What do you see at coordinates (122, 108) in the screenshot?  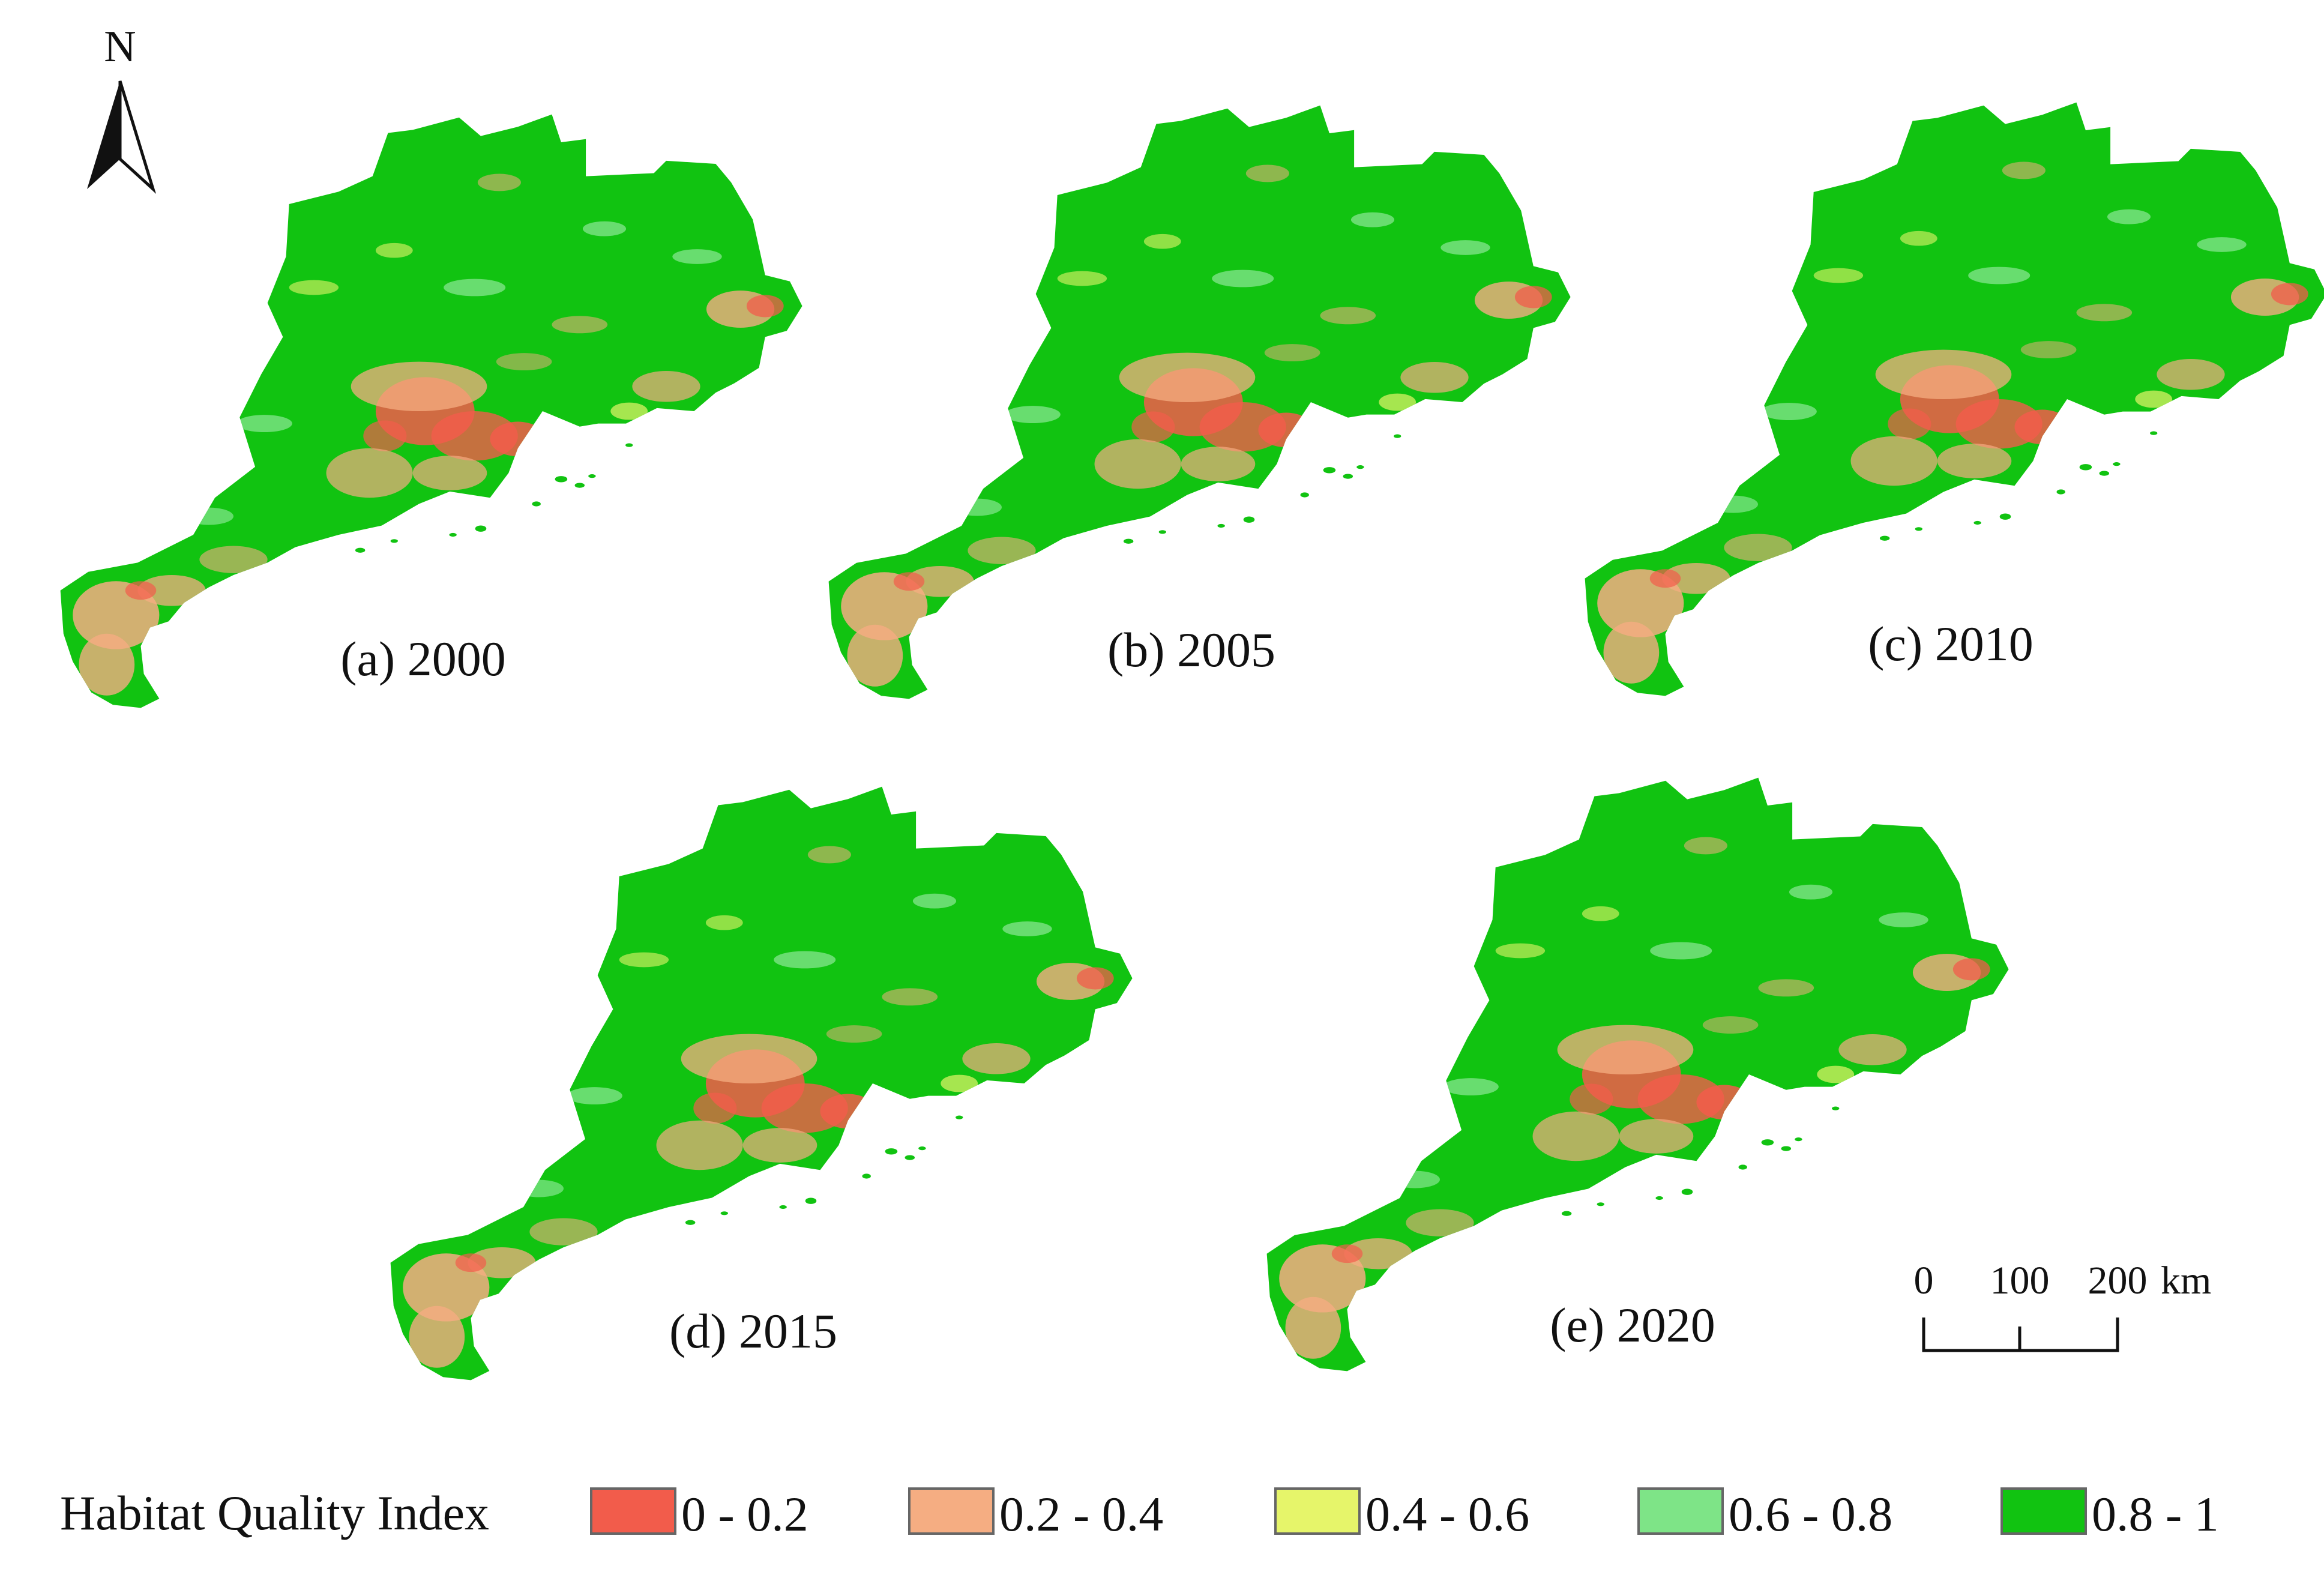 I see `north-arrow: N` at bounding box center [122, 108].